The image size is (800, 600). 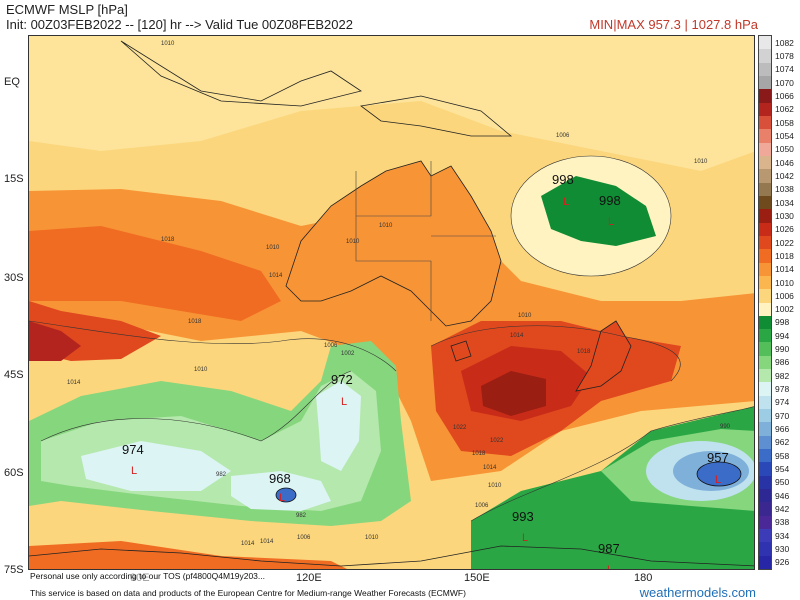 What do you see at coordinates (55, 341) in the screenshot?
I see `indian-ocean-high-center` at bounding box center [55, 341].